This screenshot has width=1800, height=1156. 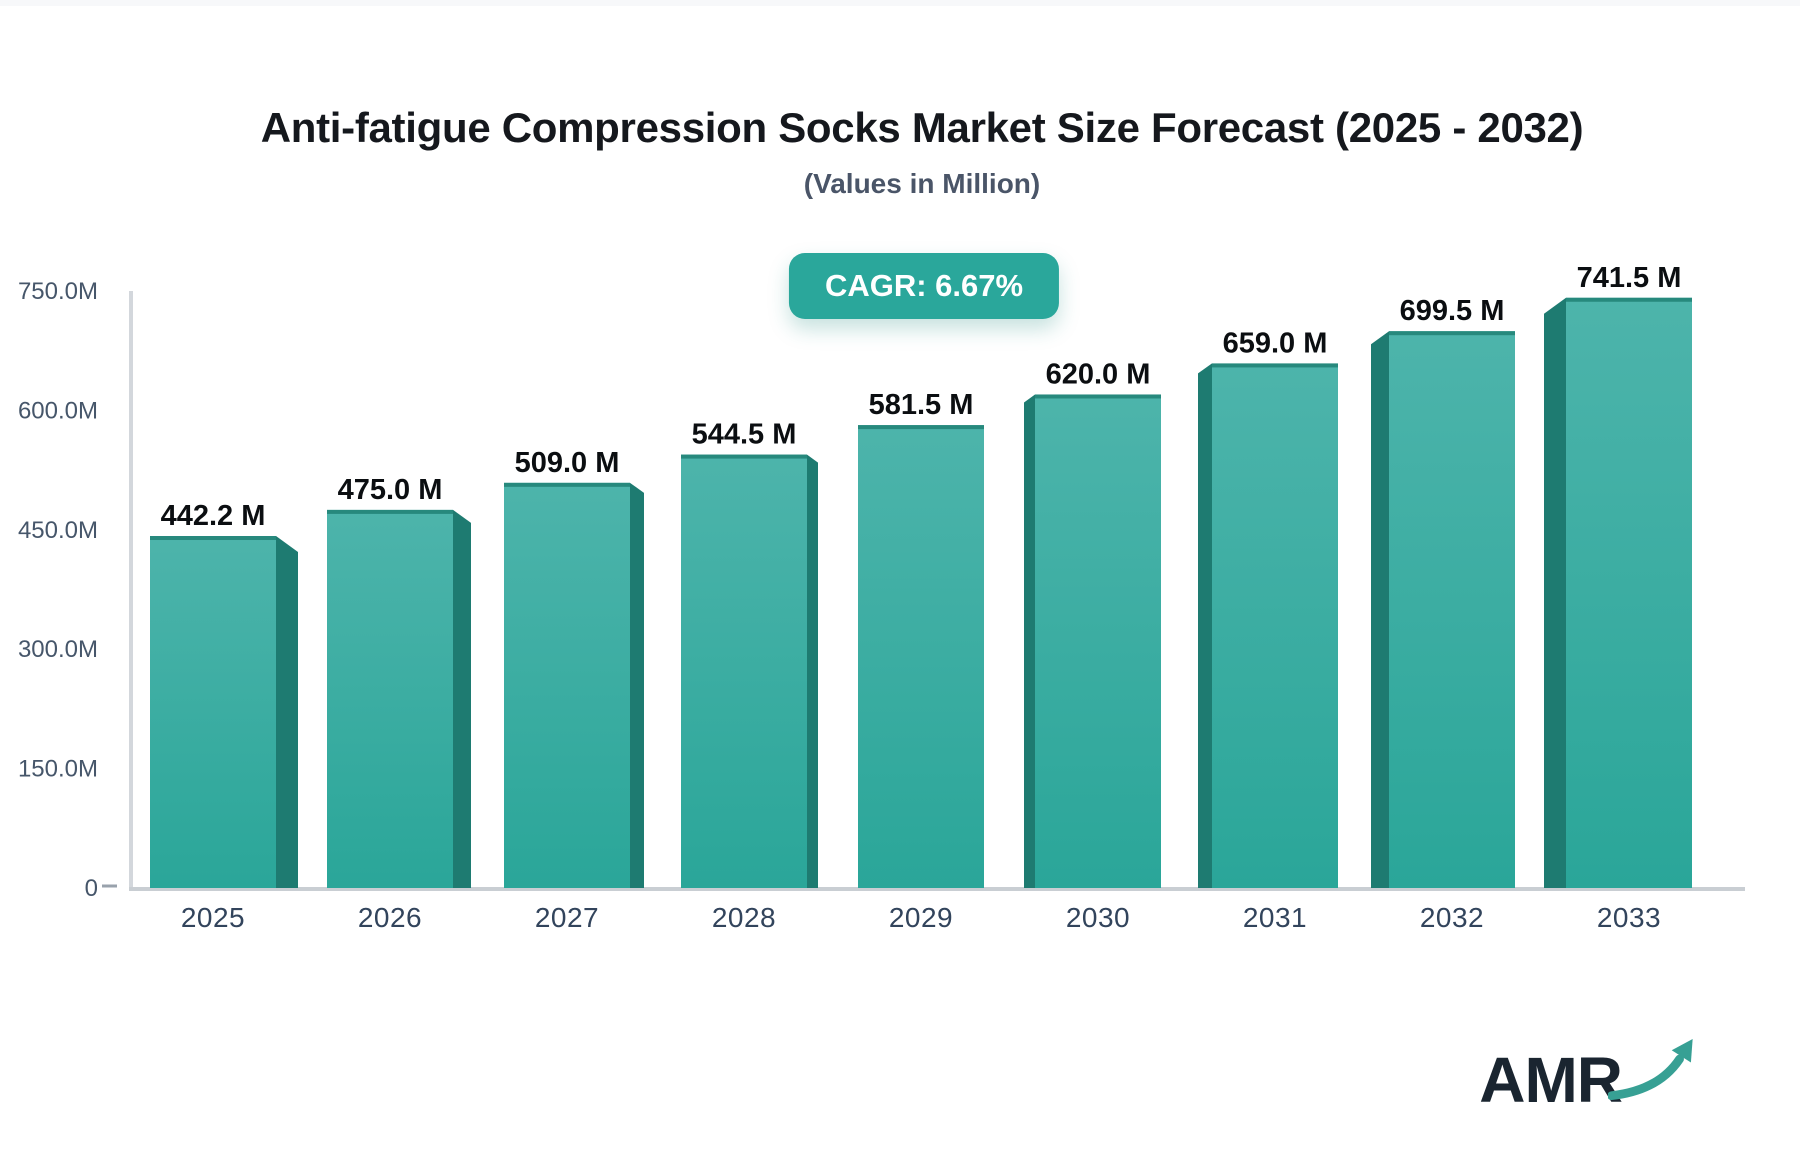 I want to click on bar-group: 509.0 M 2027, so click(x=574, y=690).